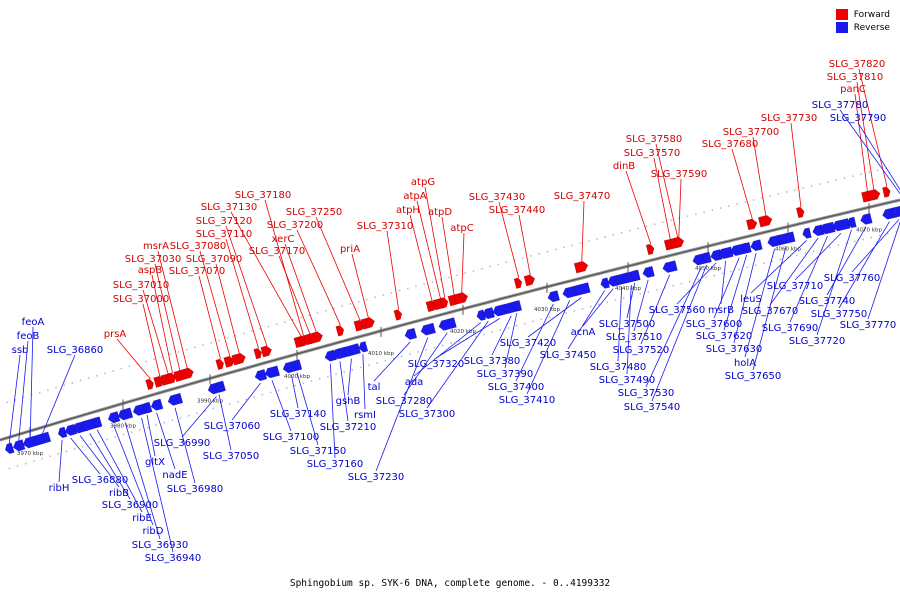 The image size is (900, 604). I want to click on gene-forward-label: SLG_37070, so click(197, 271).